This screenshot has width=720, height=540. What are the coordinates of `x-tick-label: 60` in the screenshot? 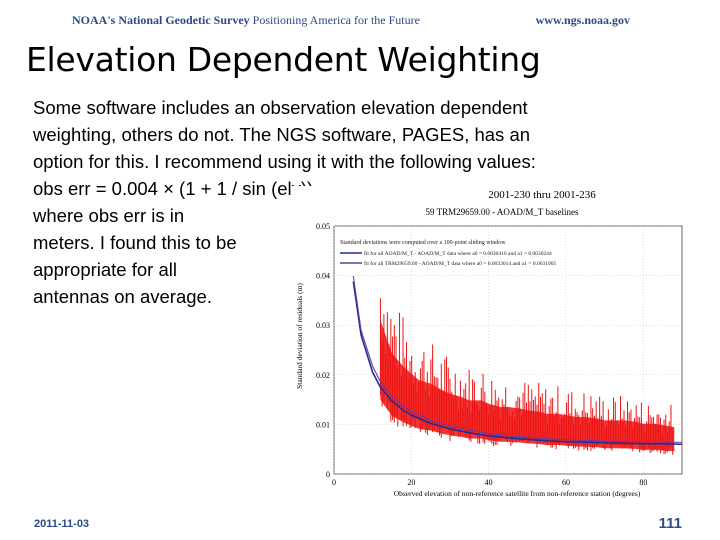 It's located at (566, 482).